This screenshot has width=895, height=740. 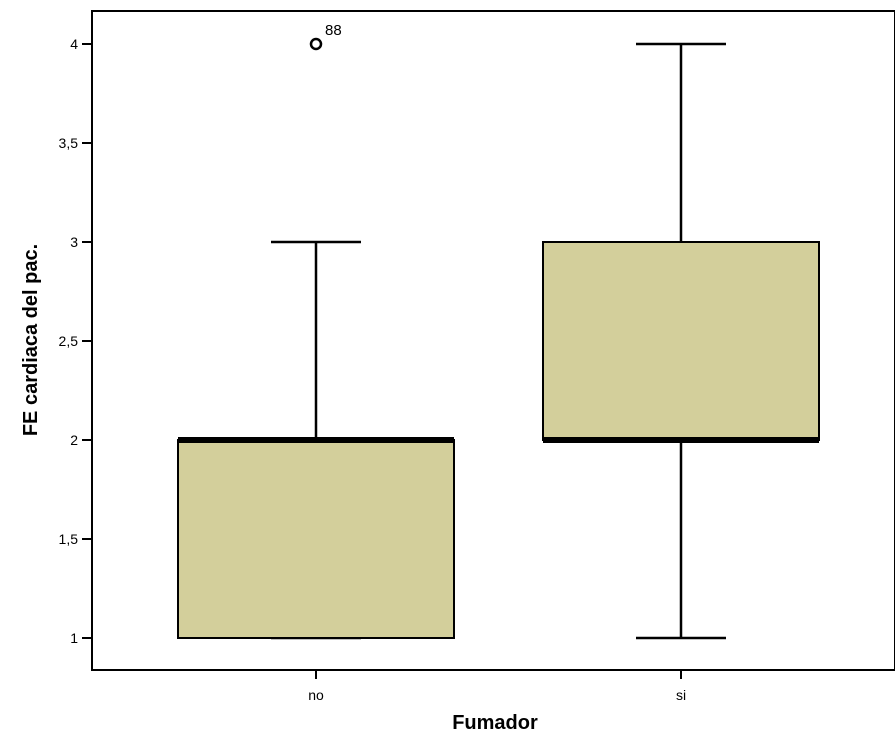 What do you see at coordinates (31, 340) in the screenshot?
I see `y-axis-title: FE cardiaca del pac.` at bounding box center [31, 340].